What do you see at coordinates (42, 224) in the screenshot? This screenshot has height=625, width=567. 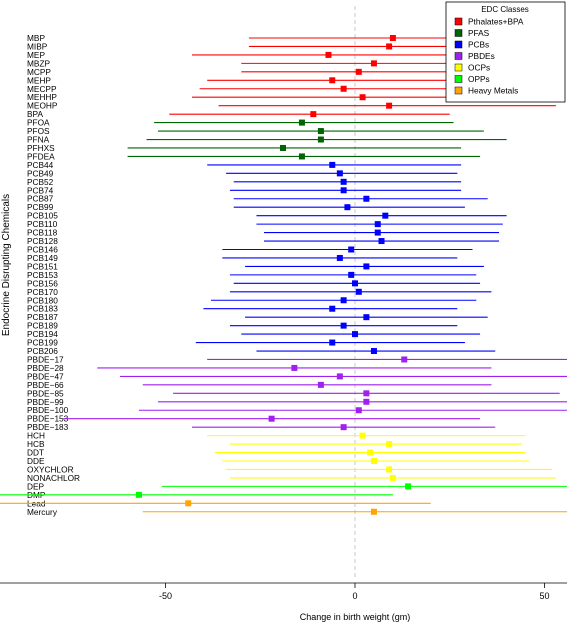 I see `row-label: PCB110` at bounding box center [42, 224].